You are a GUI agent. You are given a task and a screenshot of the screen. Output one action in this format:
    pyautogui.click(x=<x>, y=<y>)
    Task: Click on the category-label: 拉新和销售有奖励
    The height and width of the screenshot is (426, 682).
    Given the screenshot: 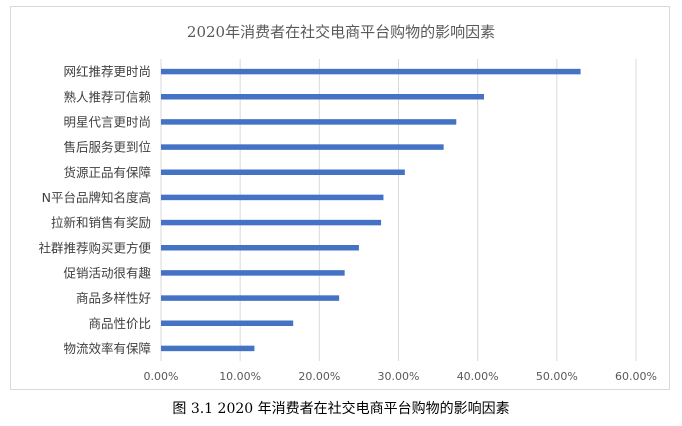 What is the action you would take?
    pyautogui.click(x=101, y=222)
    